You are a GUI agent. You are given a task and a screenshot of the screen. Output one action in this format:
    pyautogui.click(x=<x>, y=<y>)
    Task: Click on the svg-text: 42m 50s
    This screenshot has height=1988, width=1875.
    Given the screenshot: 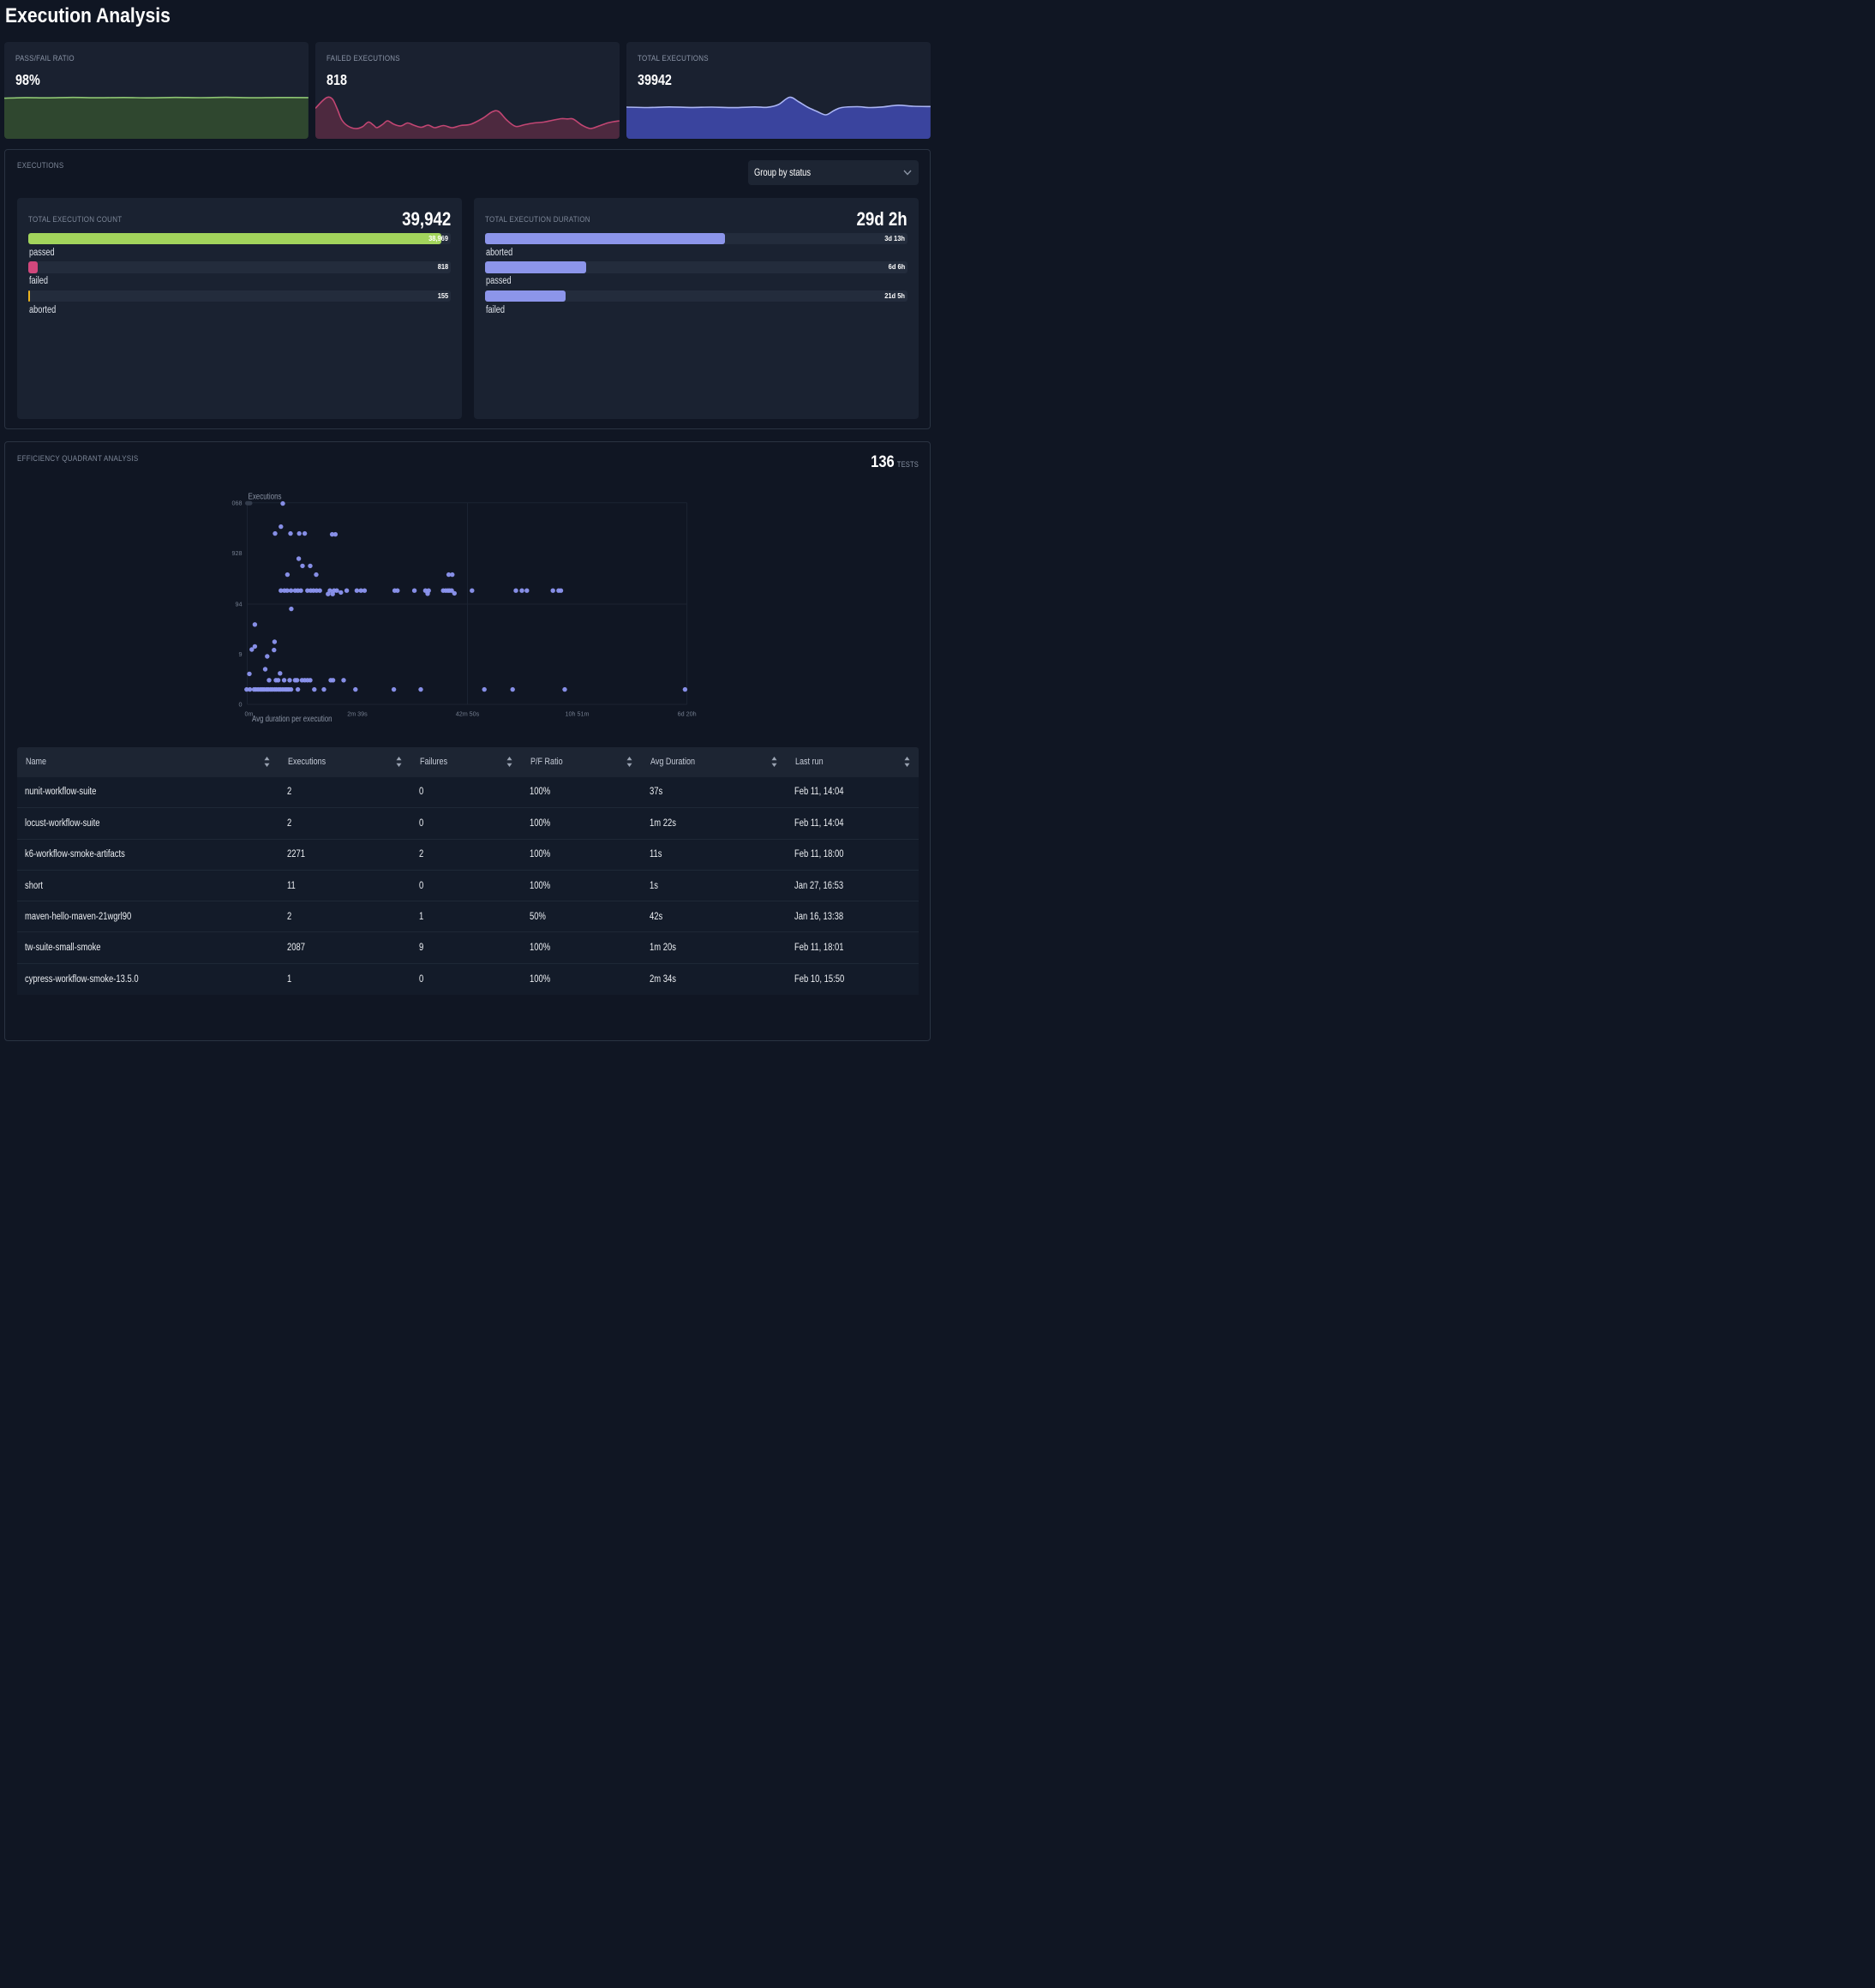 What is the action you would take?
    pyautogui.click(x=468, y=714)
    